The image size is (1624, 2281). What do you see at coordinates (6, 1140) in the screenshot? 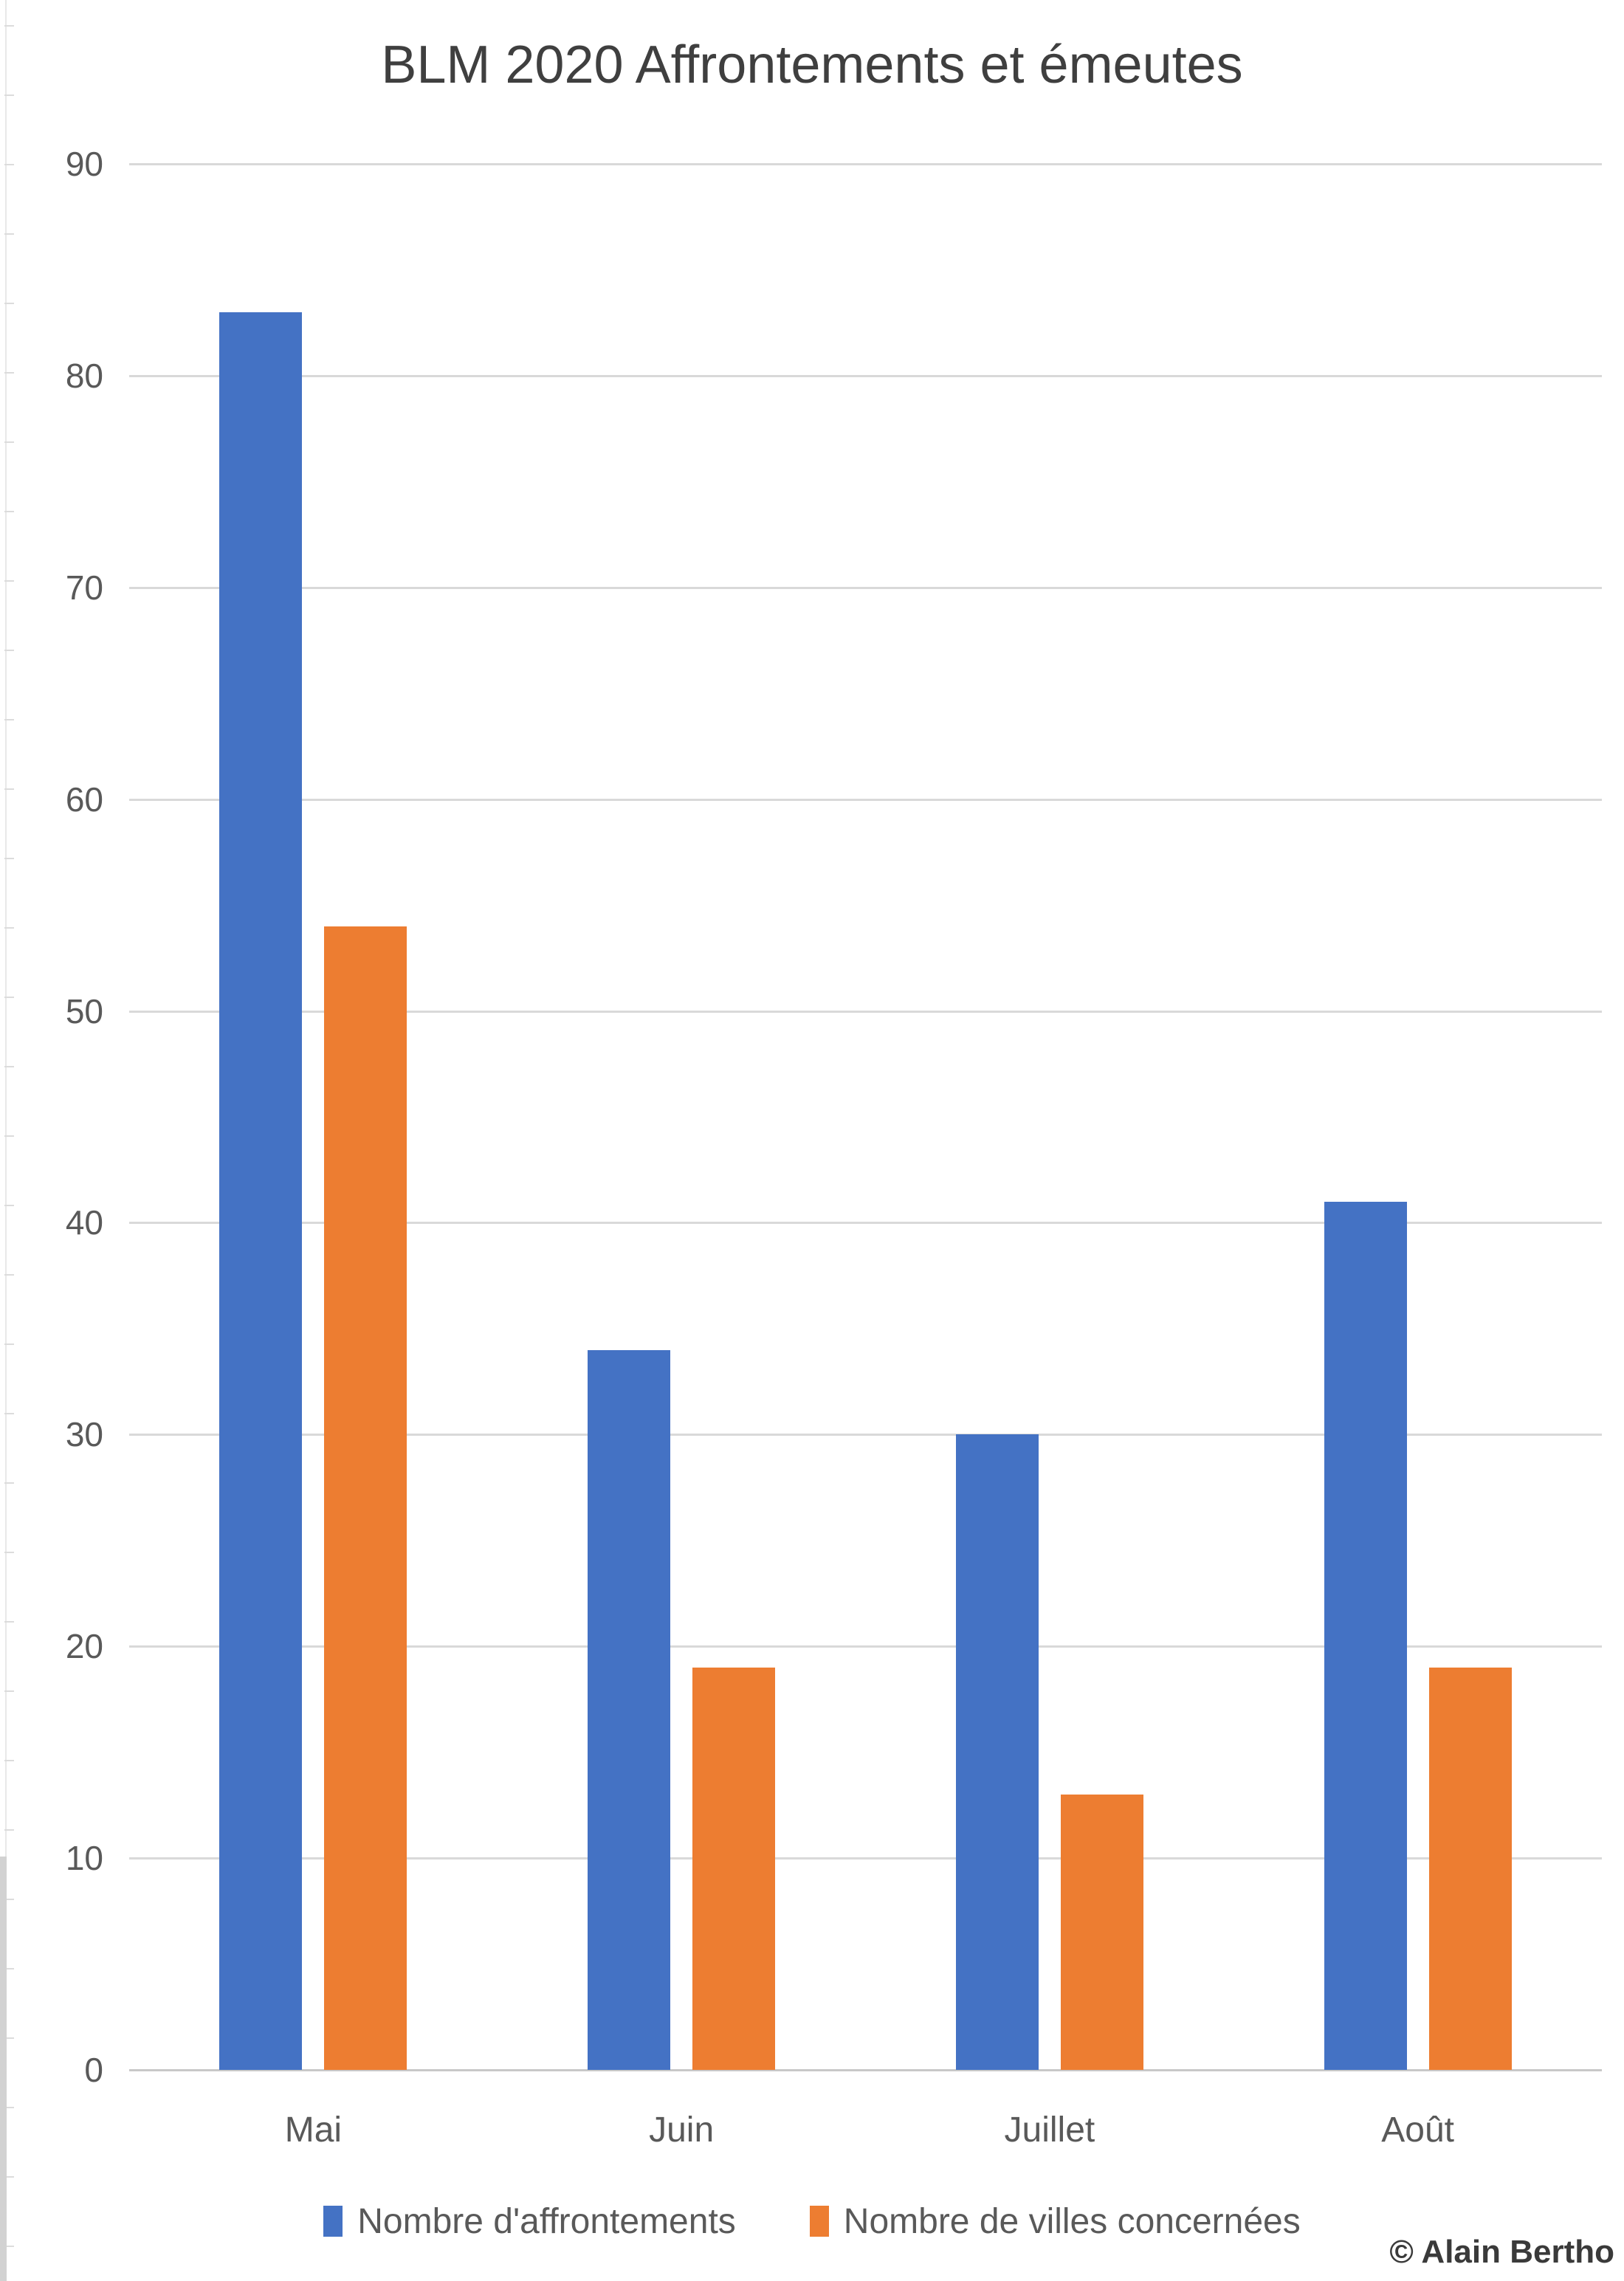
I see `left-ruler-line` at bounding box center [6, 1140].